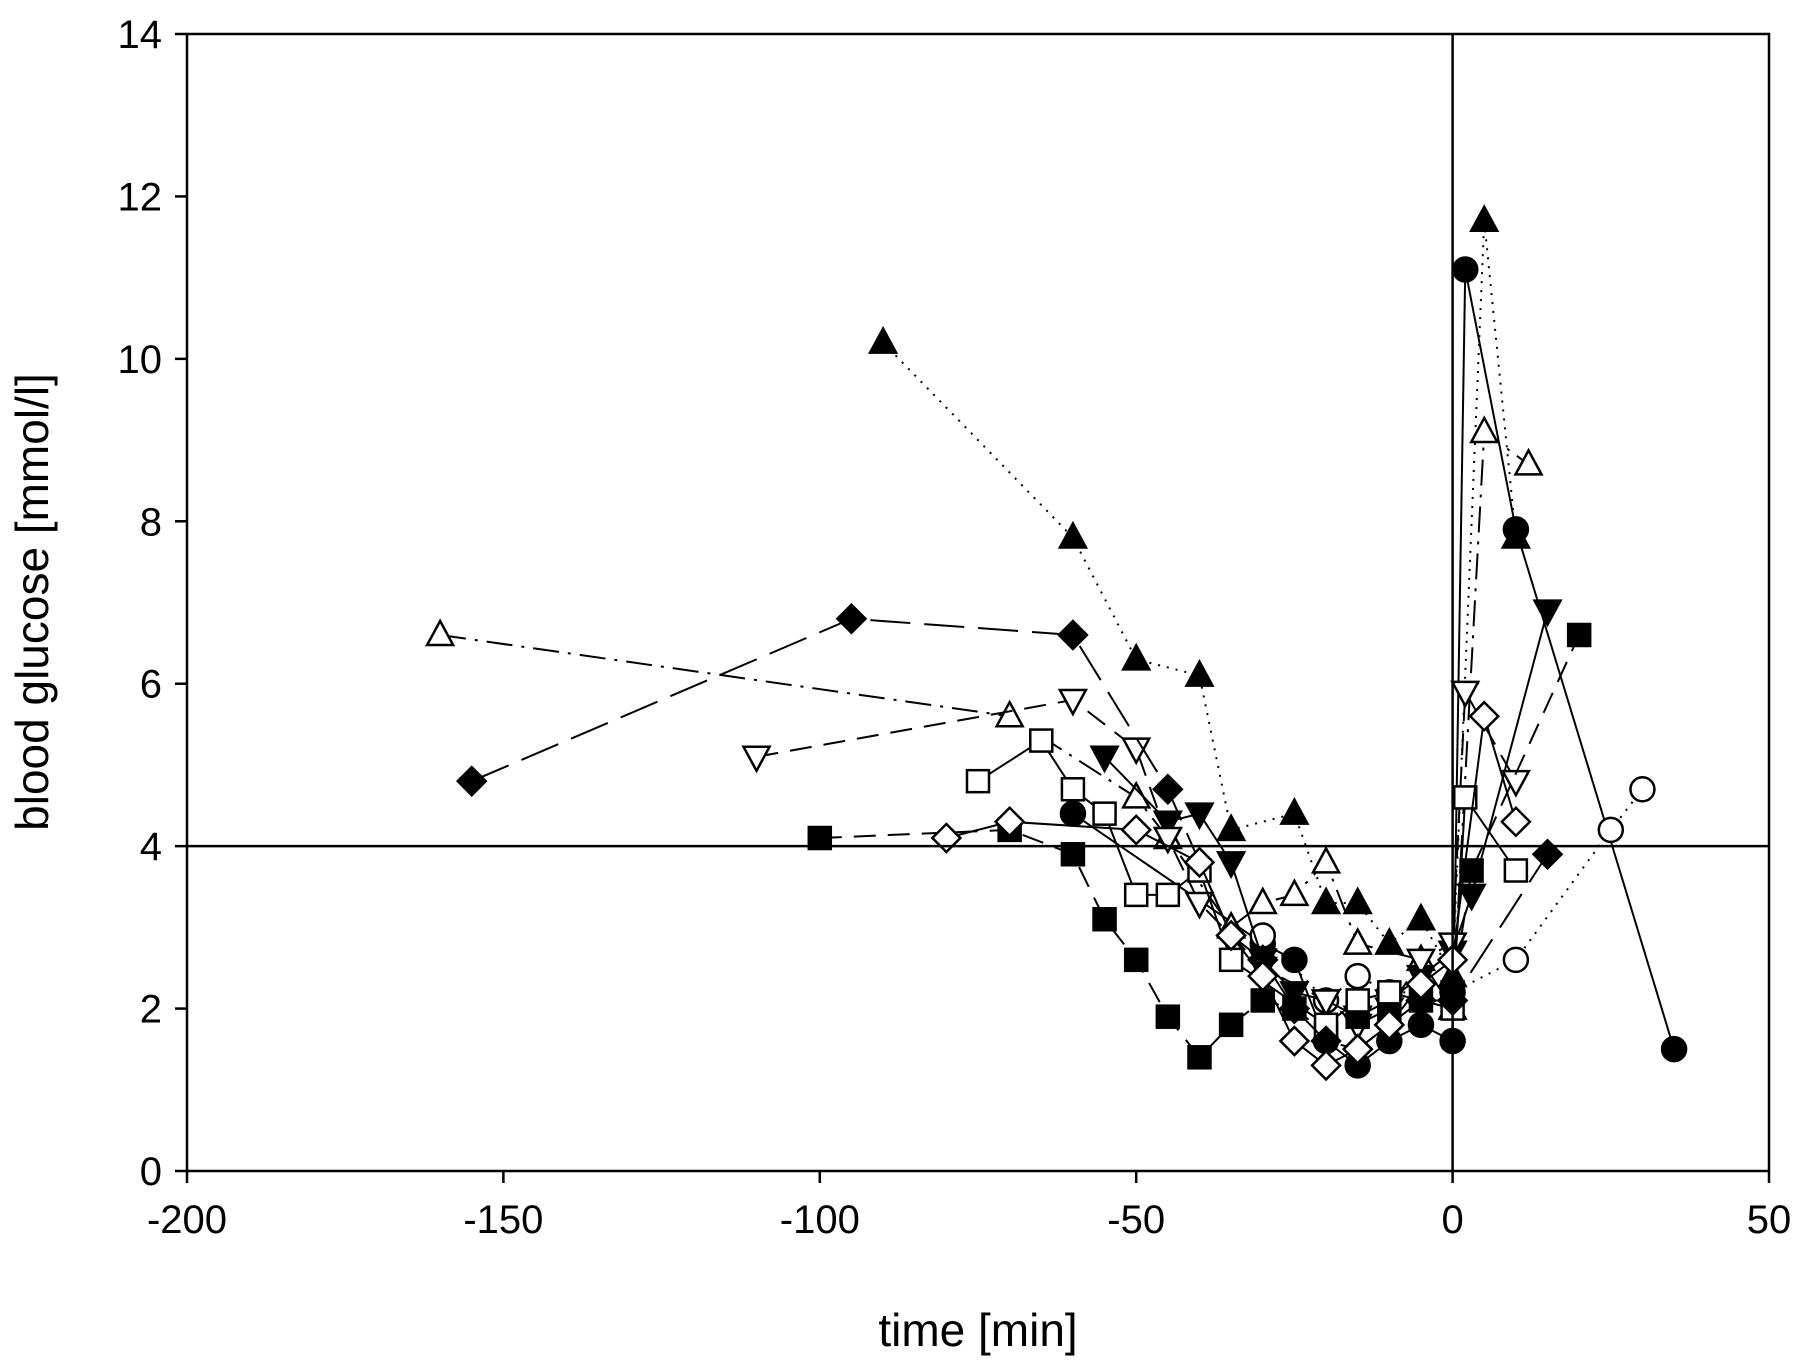 The width and height of the screenshot is (1800, 1368). What do you see at coordinates (151, 685) in the screenshot?
I see `y-tick-label: 6` at bounding box center [151, 685].